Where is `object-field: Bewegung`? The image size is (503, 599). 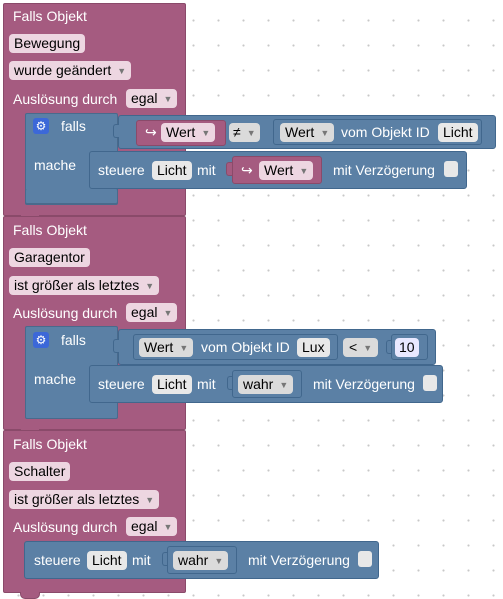
object-field: Bewegung is located at coordinates (47, 43).